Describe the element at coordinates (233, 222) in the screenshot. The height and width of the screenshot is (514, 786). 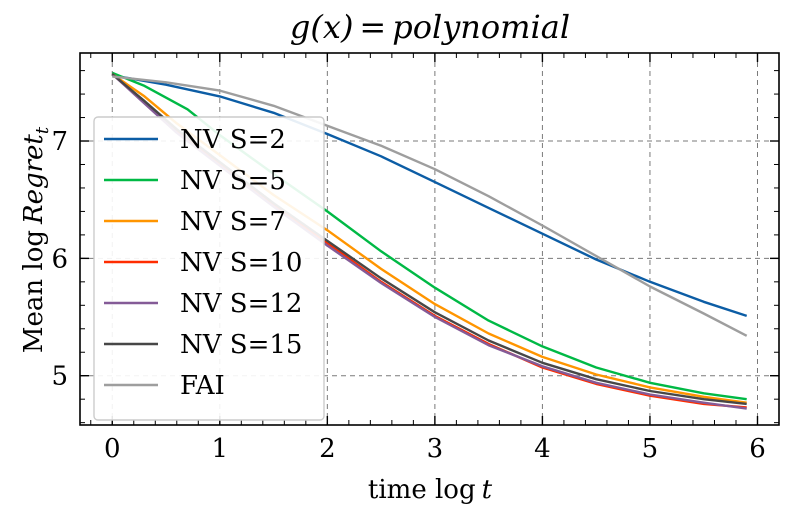
I see `legend-label: NV S=7` at that location.